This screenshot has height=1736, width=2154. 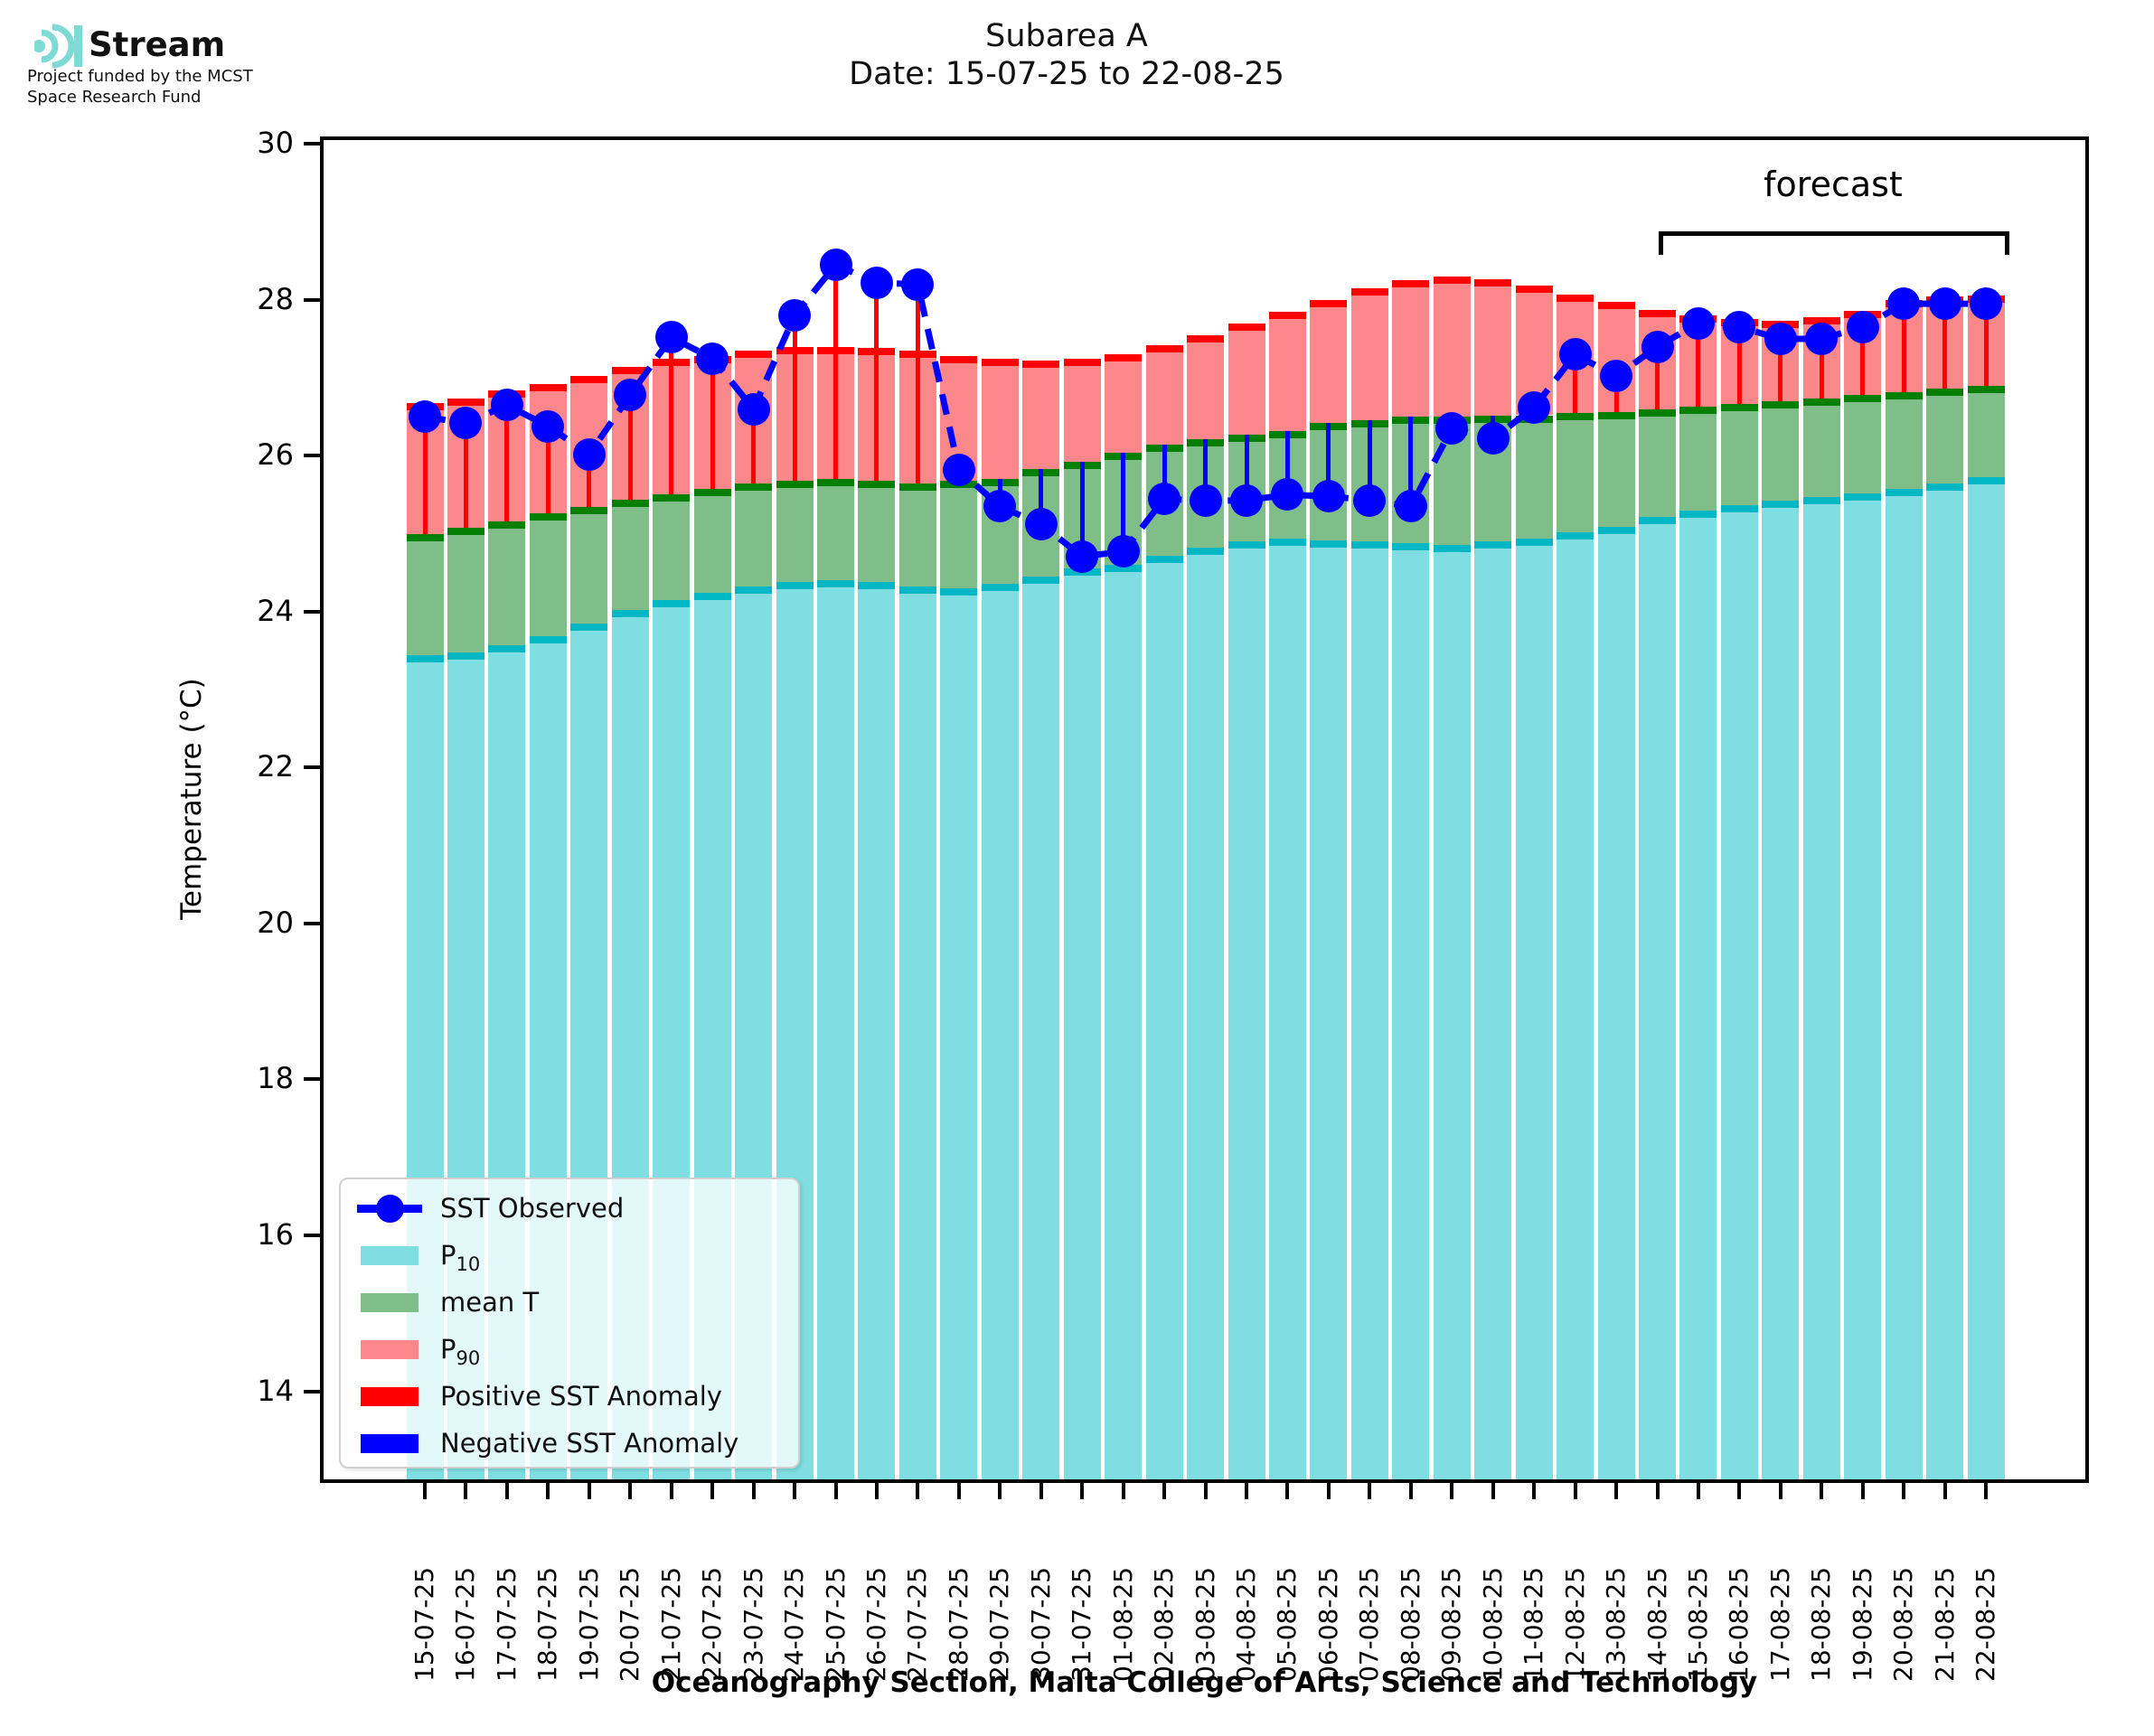 What do you see at coordinates (1574, 1624) in the screenshot?
I see `x-tick-label-12-08-25: 12-08-25` at bounding box center [1574, 1624].